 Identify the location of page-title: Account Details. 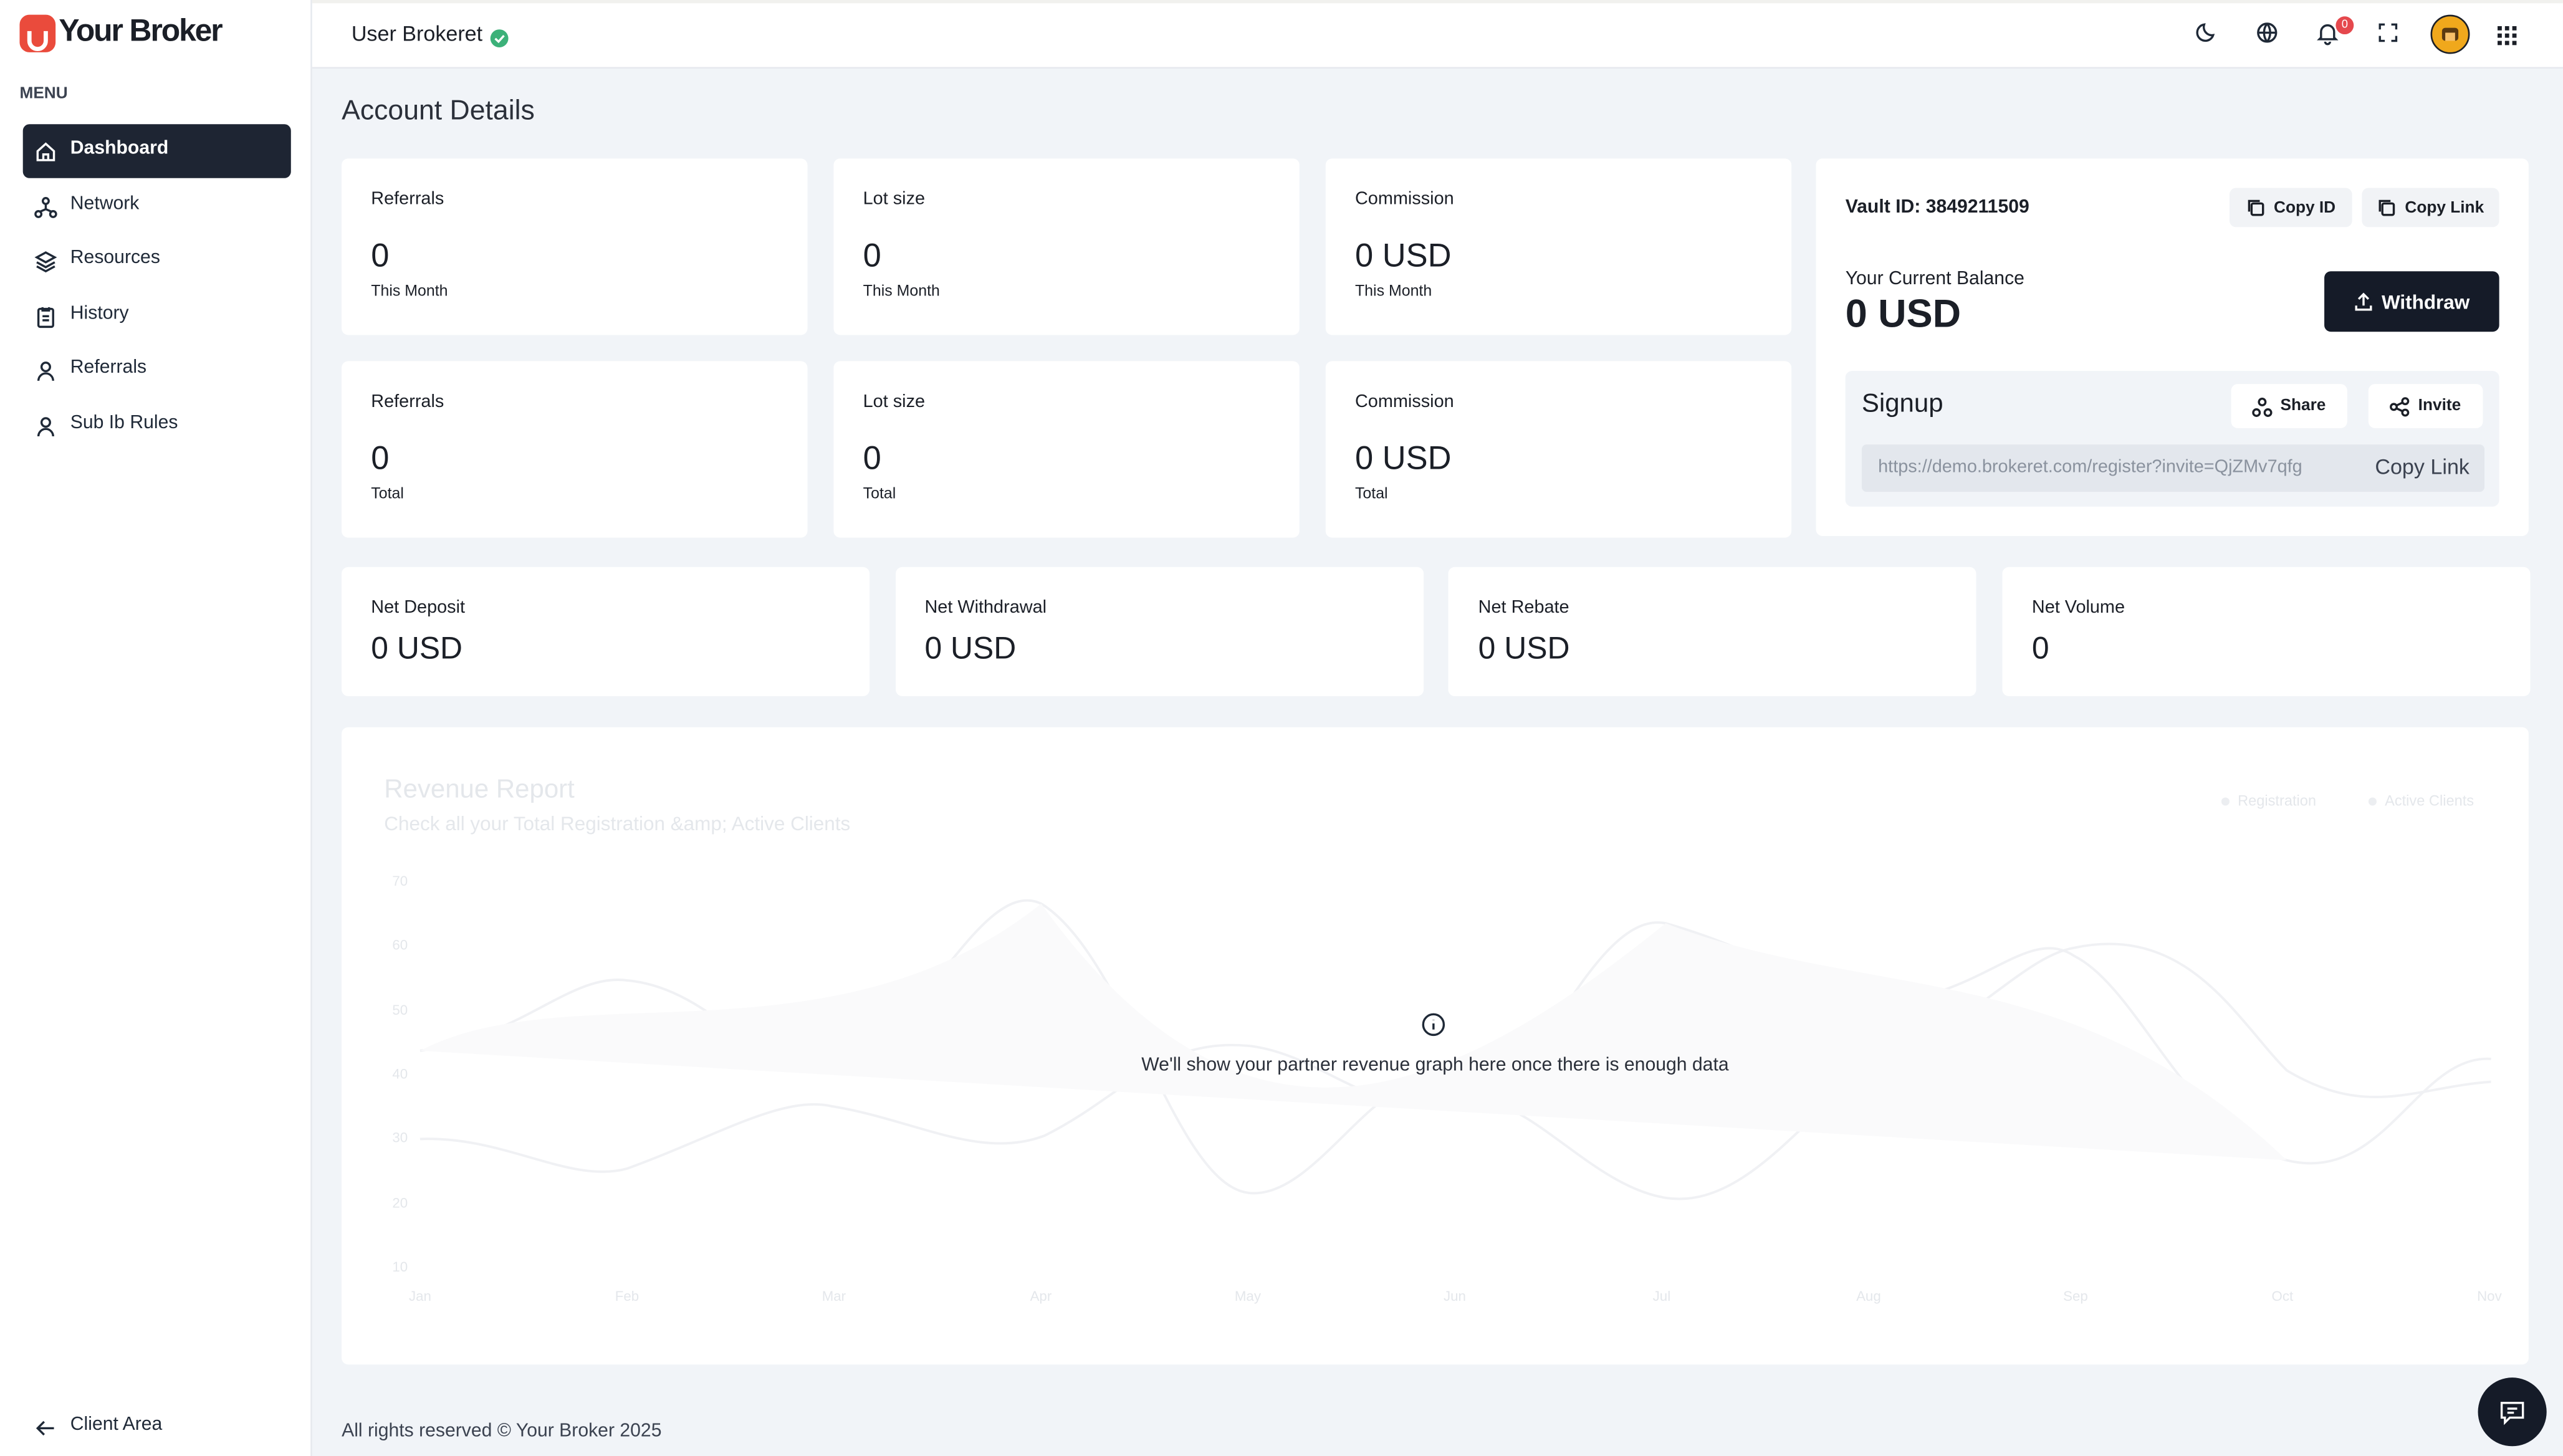
(438, 111).